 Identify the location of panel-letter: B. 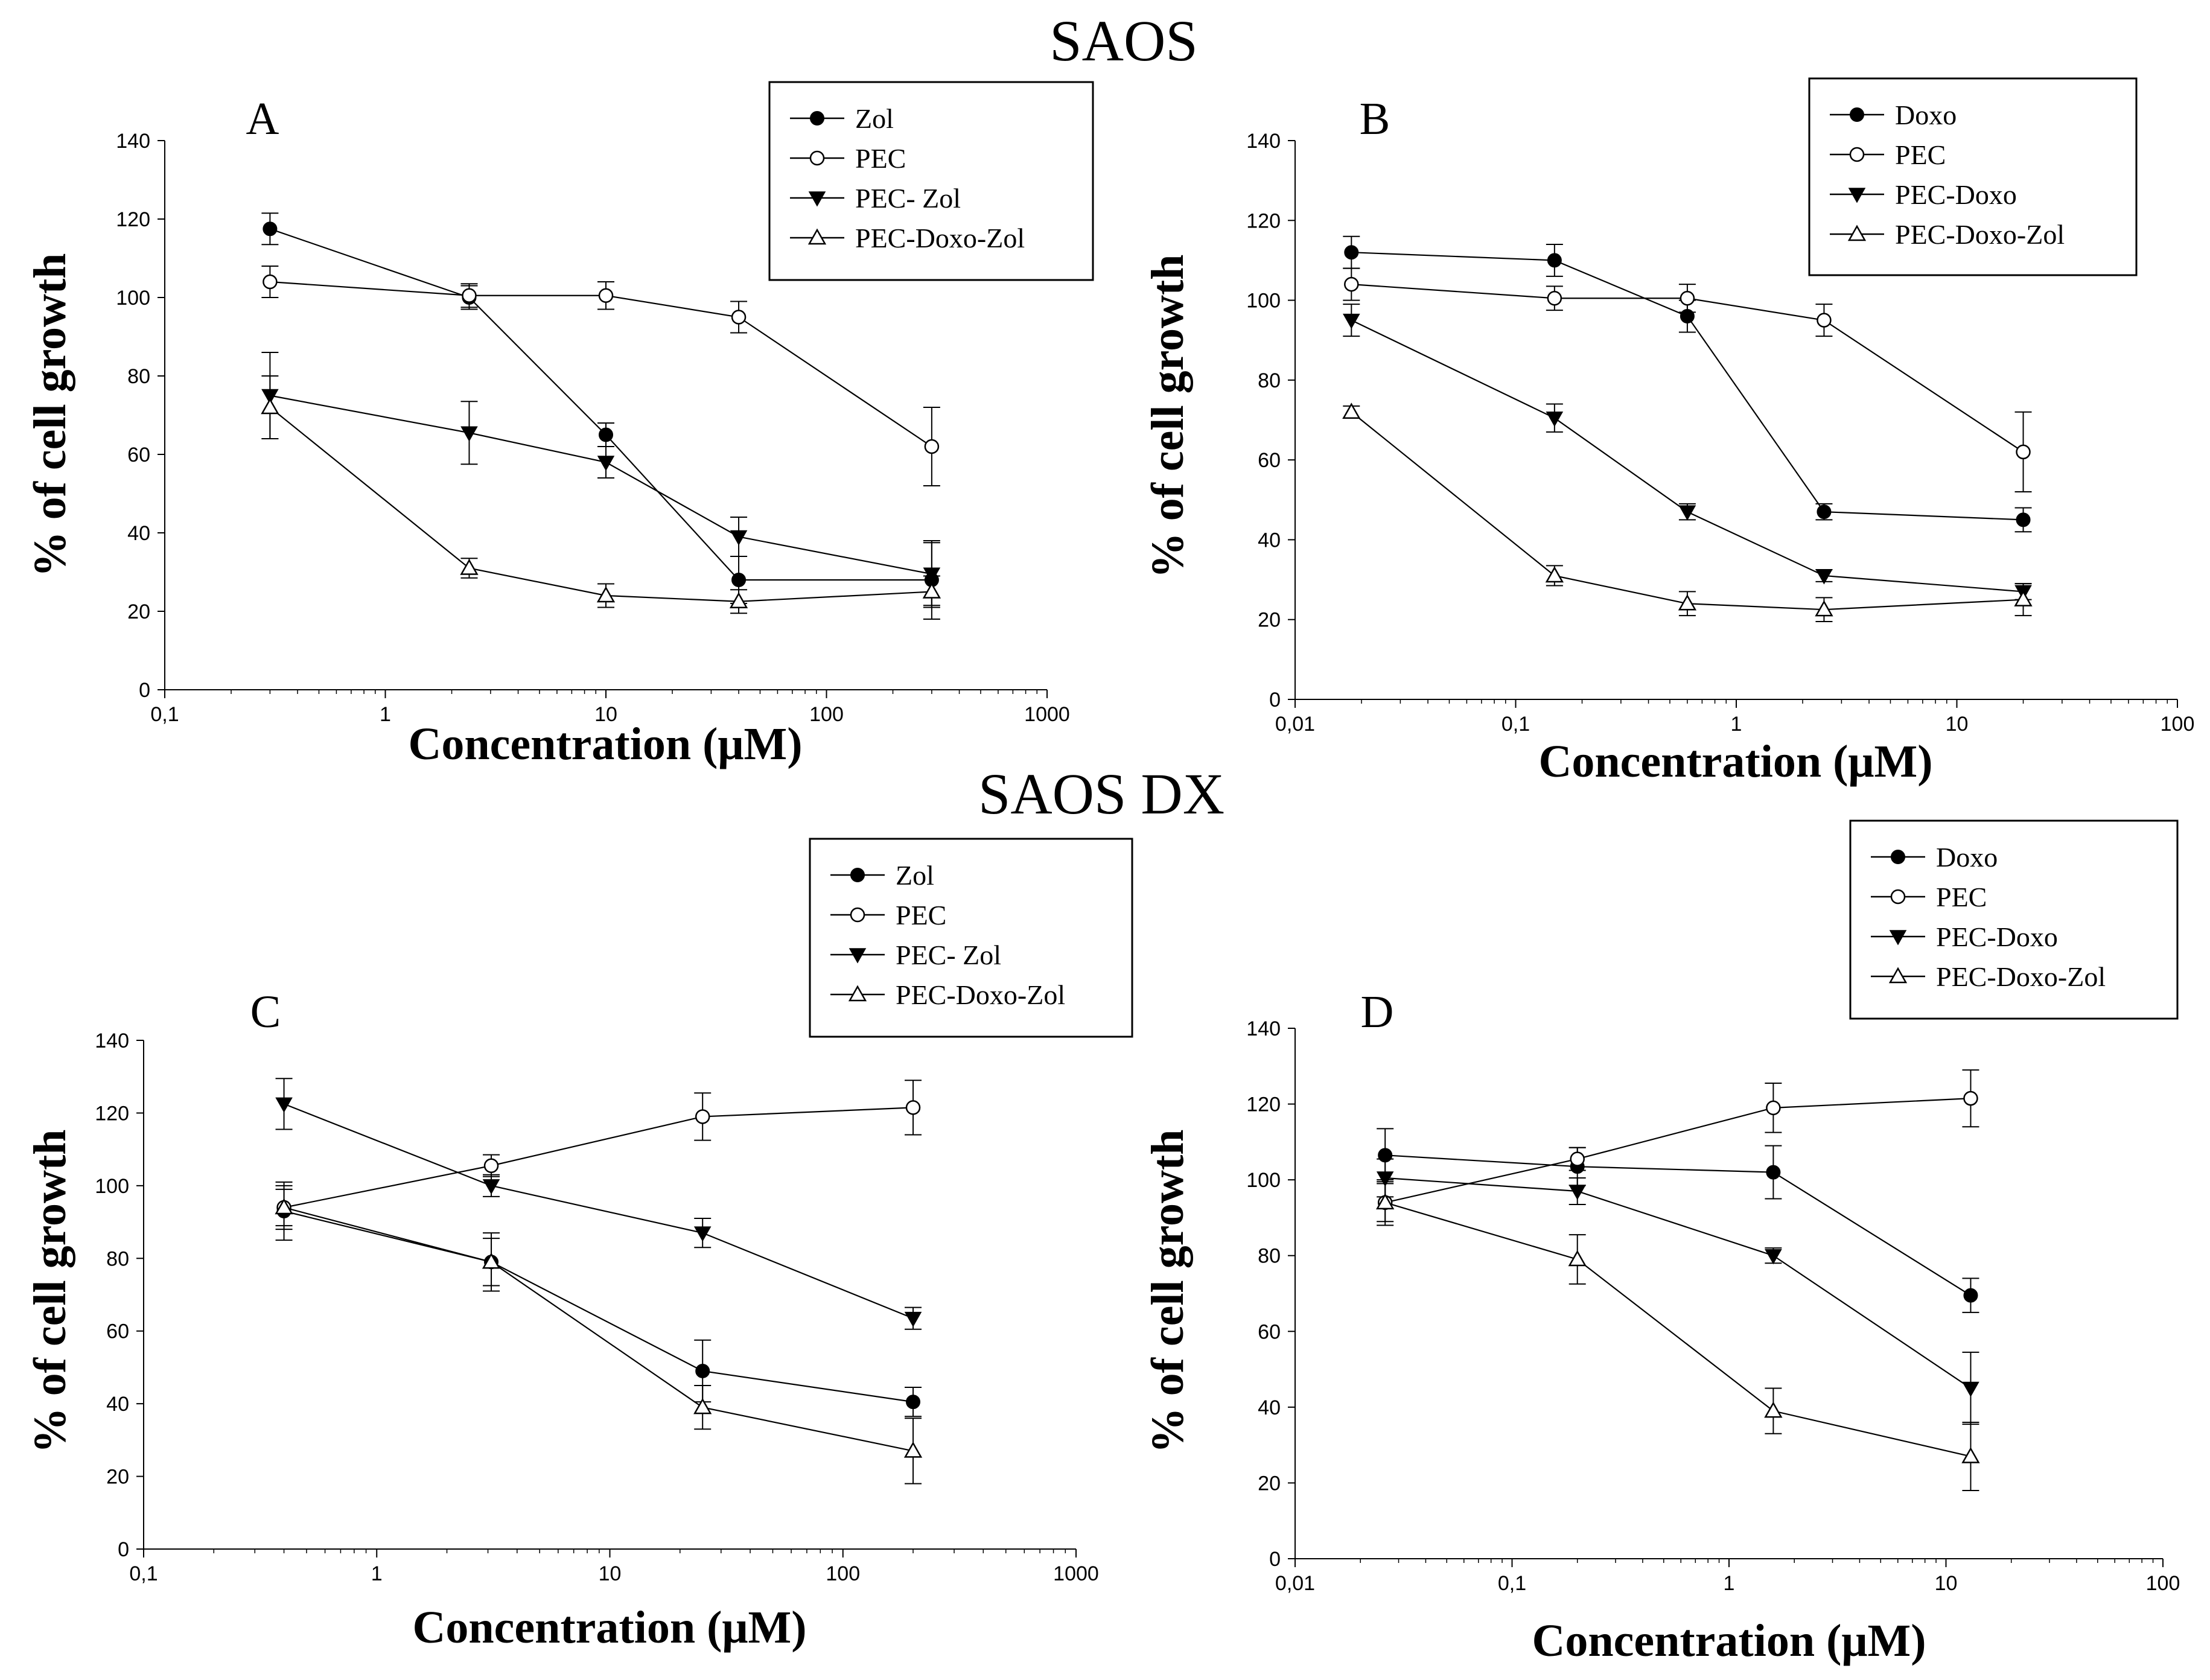
(1375, 119).